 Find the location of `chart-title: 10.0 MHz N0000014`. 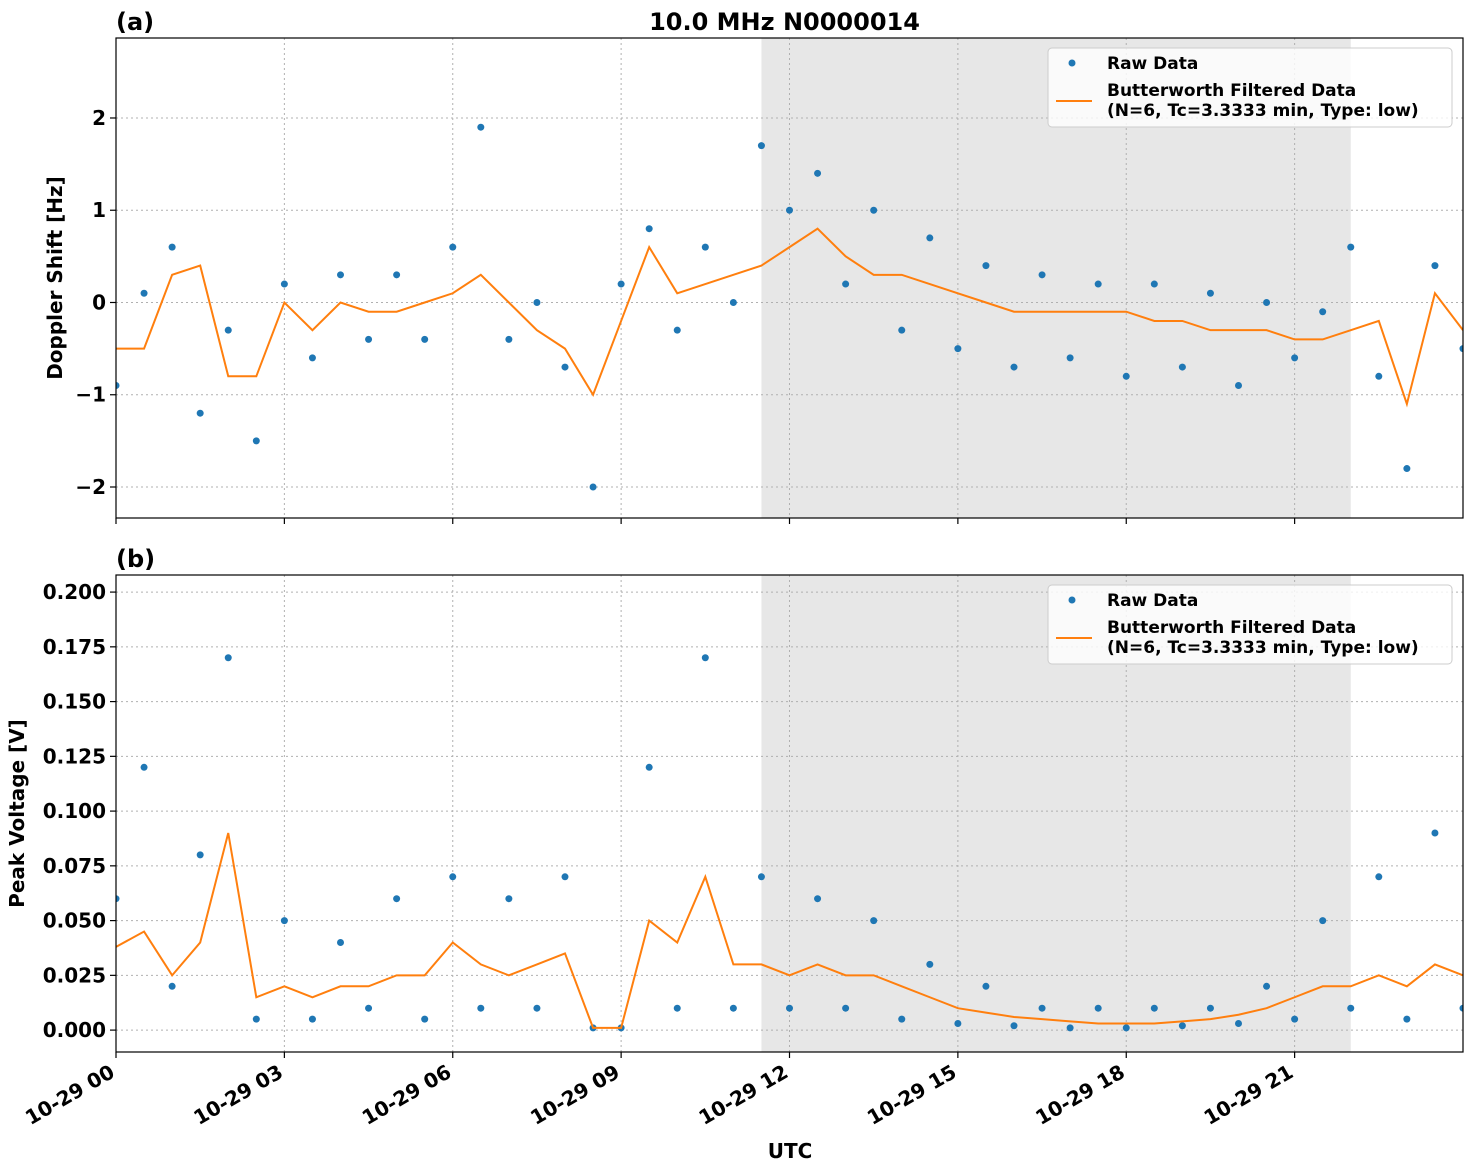

chart-title: 10.0 MHz N0000014 is located at coordinates (784, 22).